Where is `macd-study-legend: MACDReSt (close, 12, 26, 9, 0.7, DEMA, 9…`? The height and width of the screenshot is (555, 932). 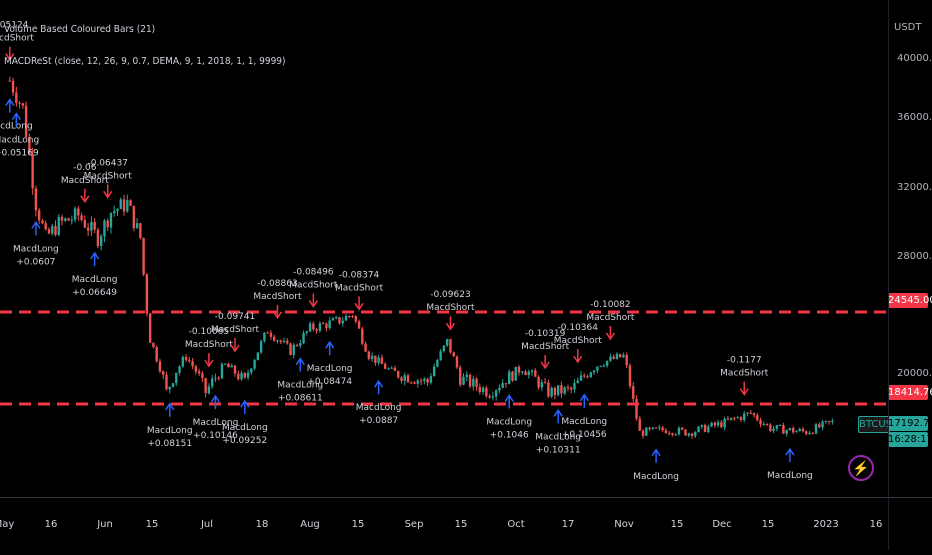 macd-study-legend: MACDReSt (close, 12, 26, 9, 0.7, DEMA, 9… is located at coordinates (145, 61).